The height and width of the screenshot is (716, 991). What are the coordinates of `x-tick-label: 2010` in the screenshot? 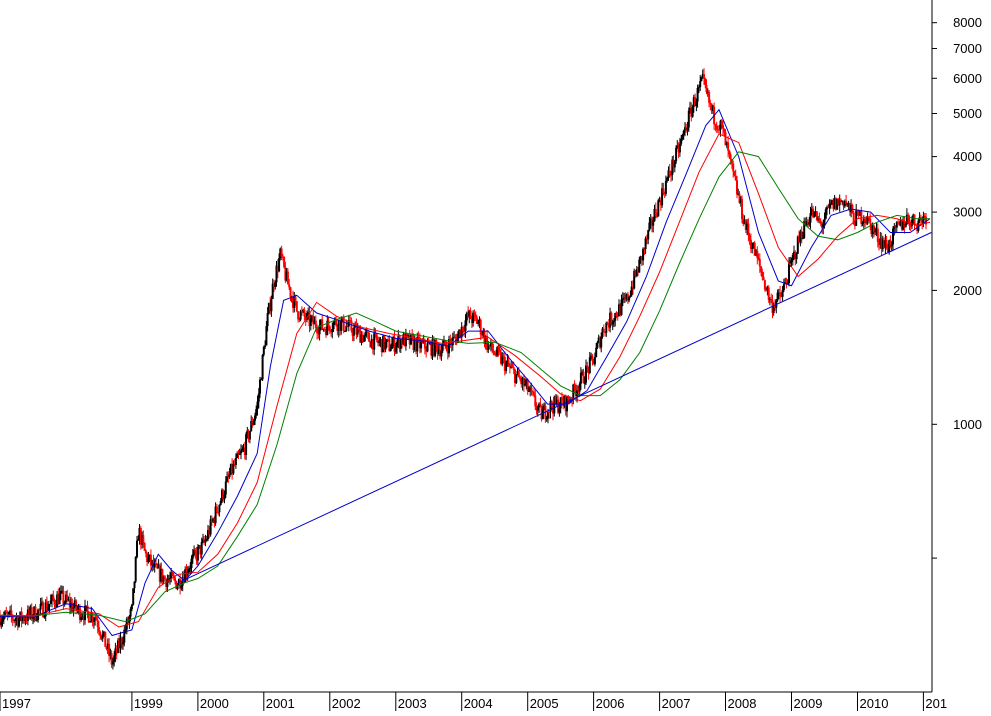 It's located at (874, 703).